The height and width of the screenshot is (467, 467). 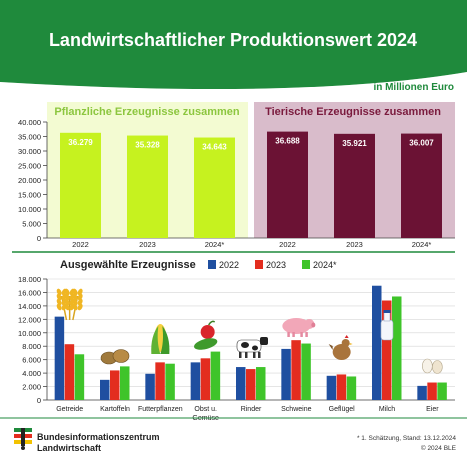 I want to click on category-label: Futterpflanzen, so click(x=160, y=409).